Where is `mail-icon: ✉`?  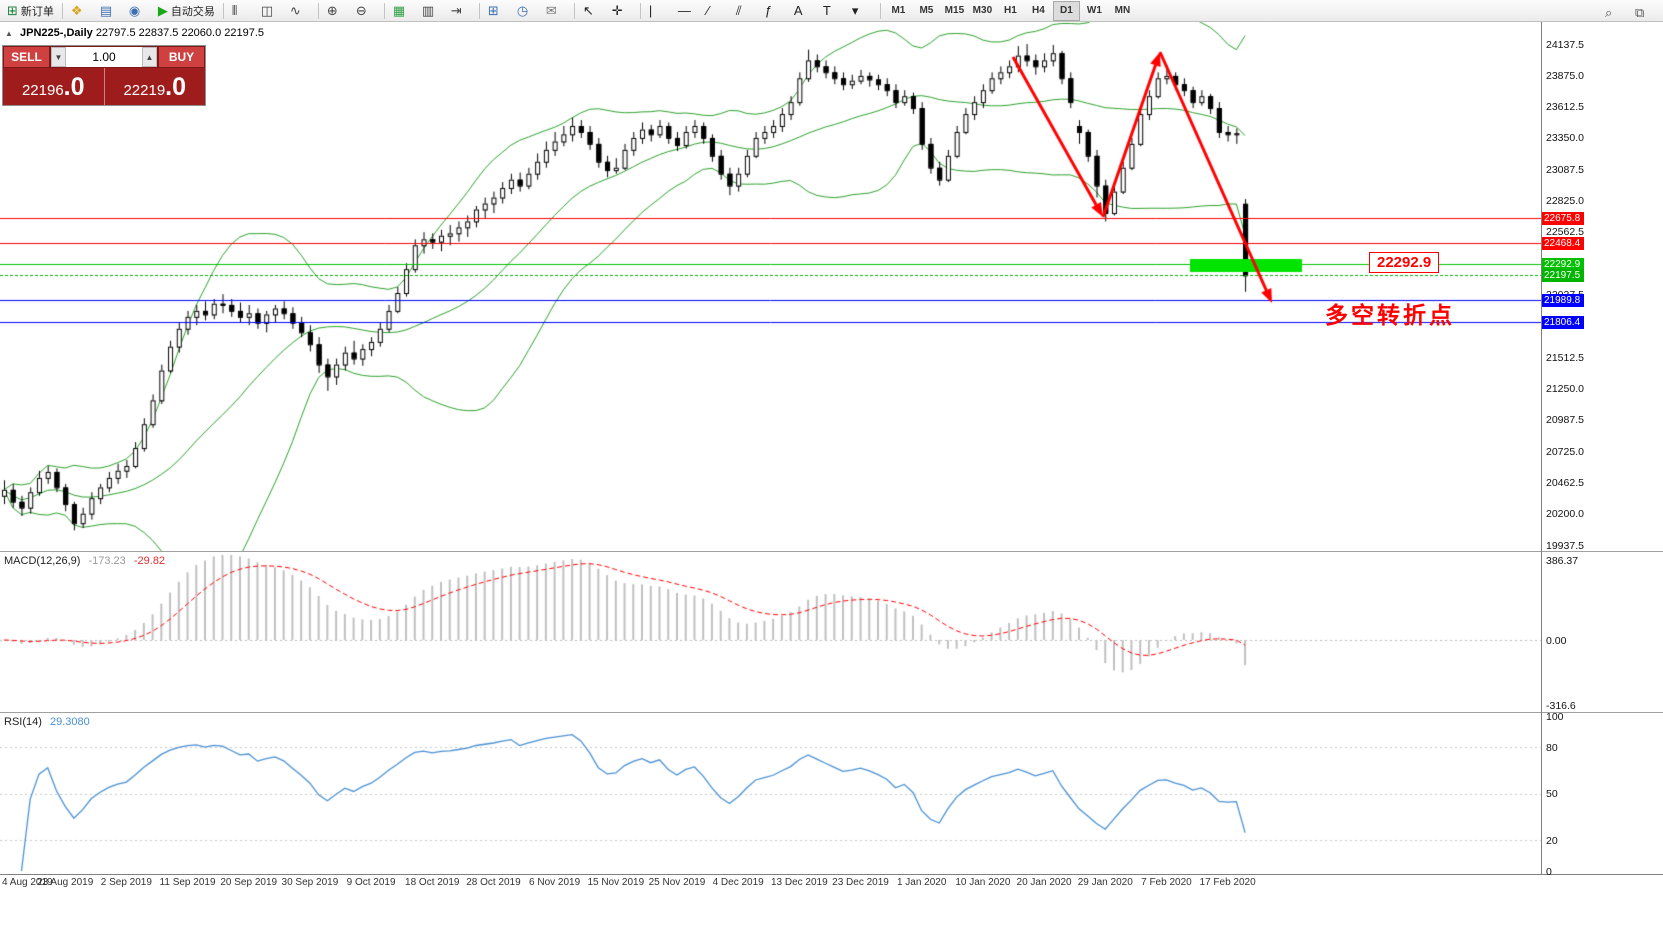 mail-icon: ✉ is located at coordinates (556, 11).